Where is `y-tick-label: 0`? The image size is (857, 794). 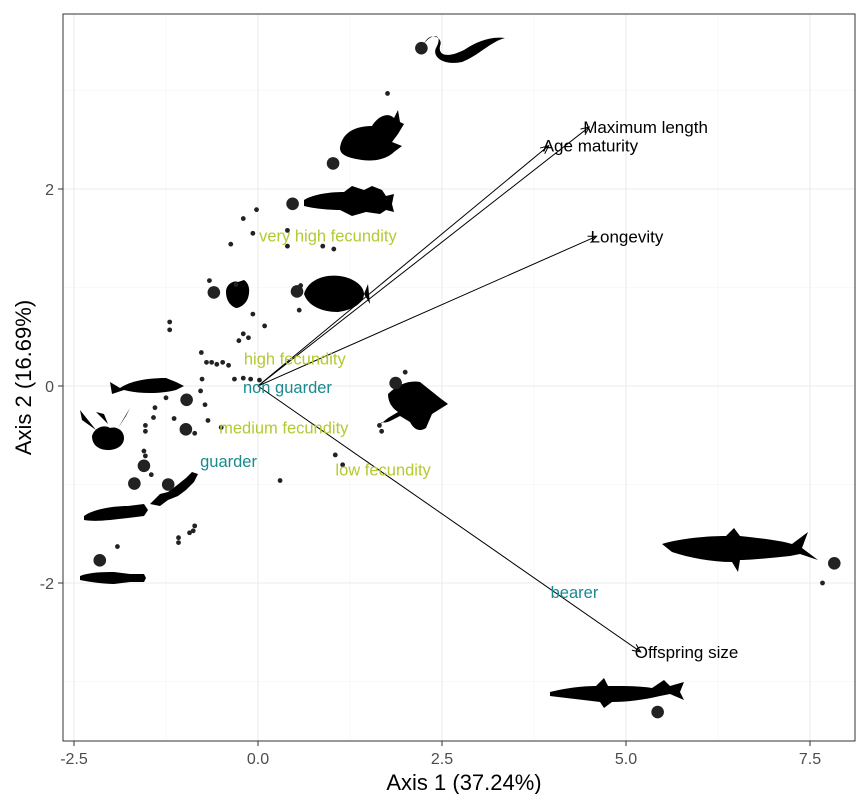
y-tick-label: 0 is located at coordinates (49, 387).